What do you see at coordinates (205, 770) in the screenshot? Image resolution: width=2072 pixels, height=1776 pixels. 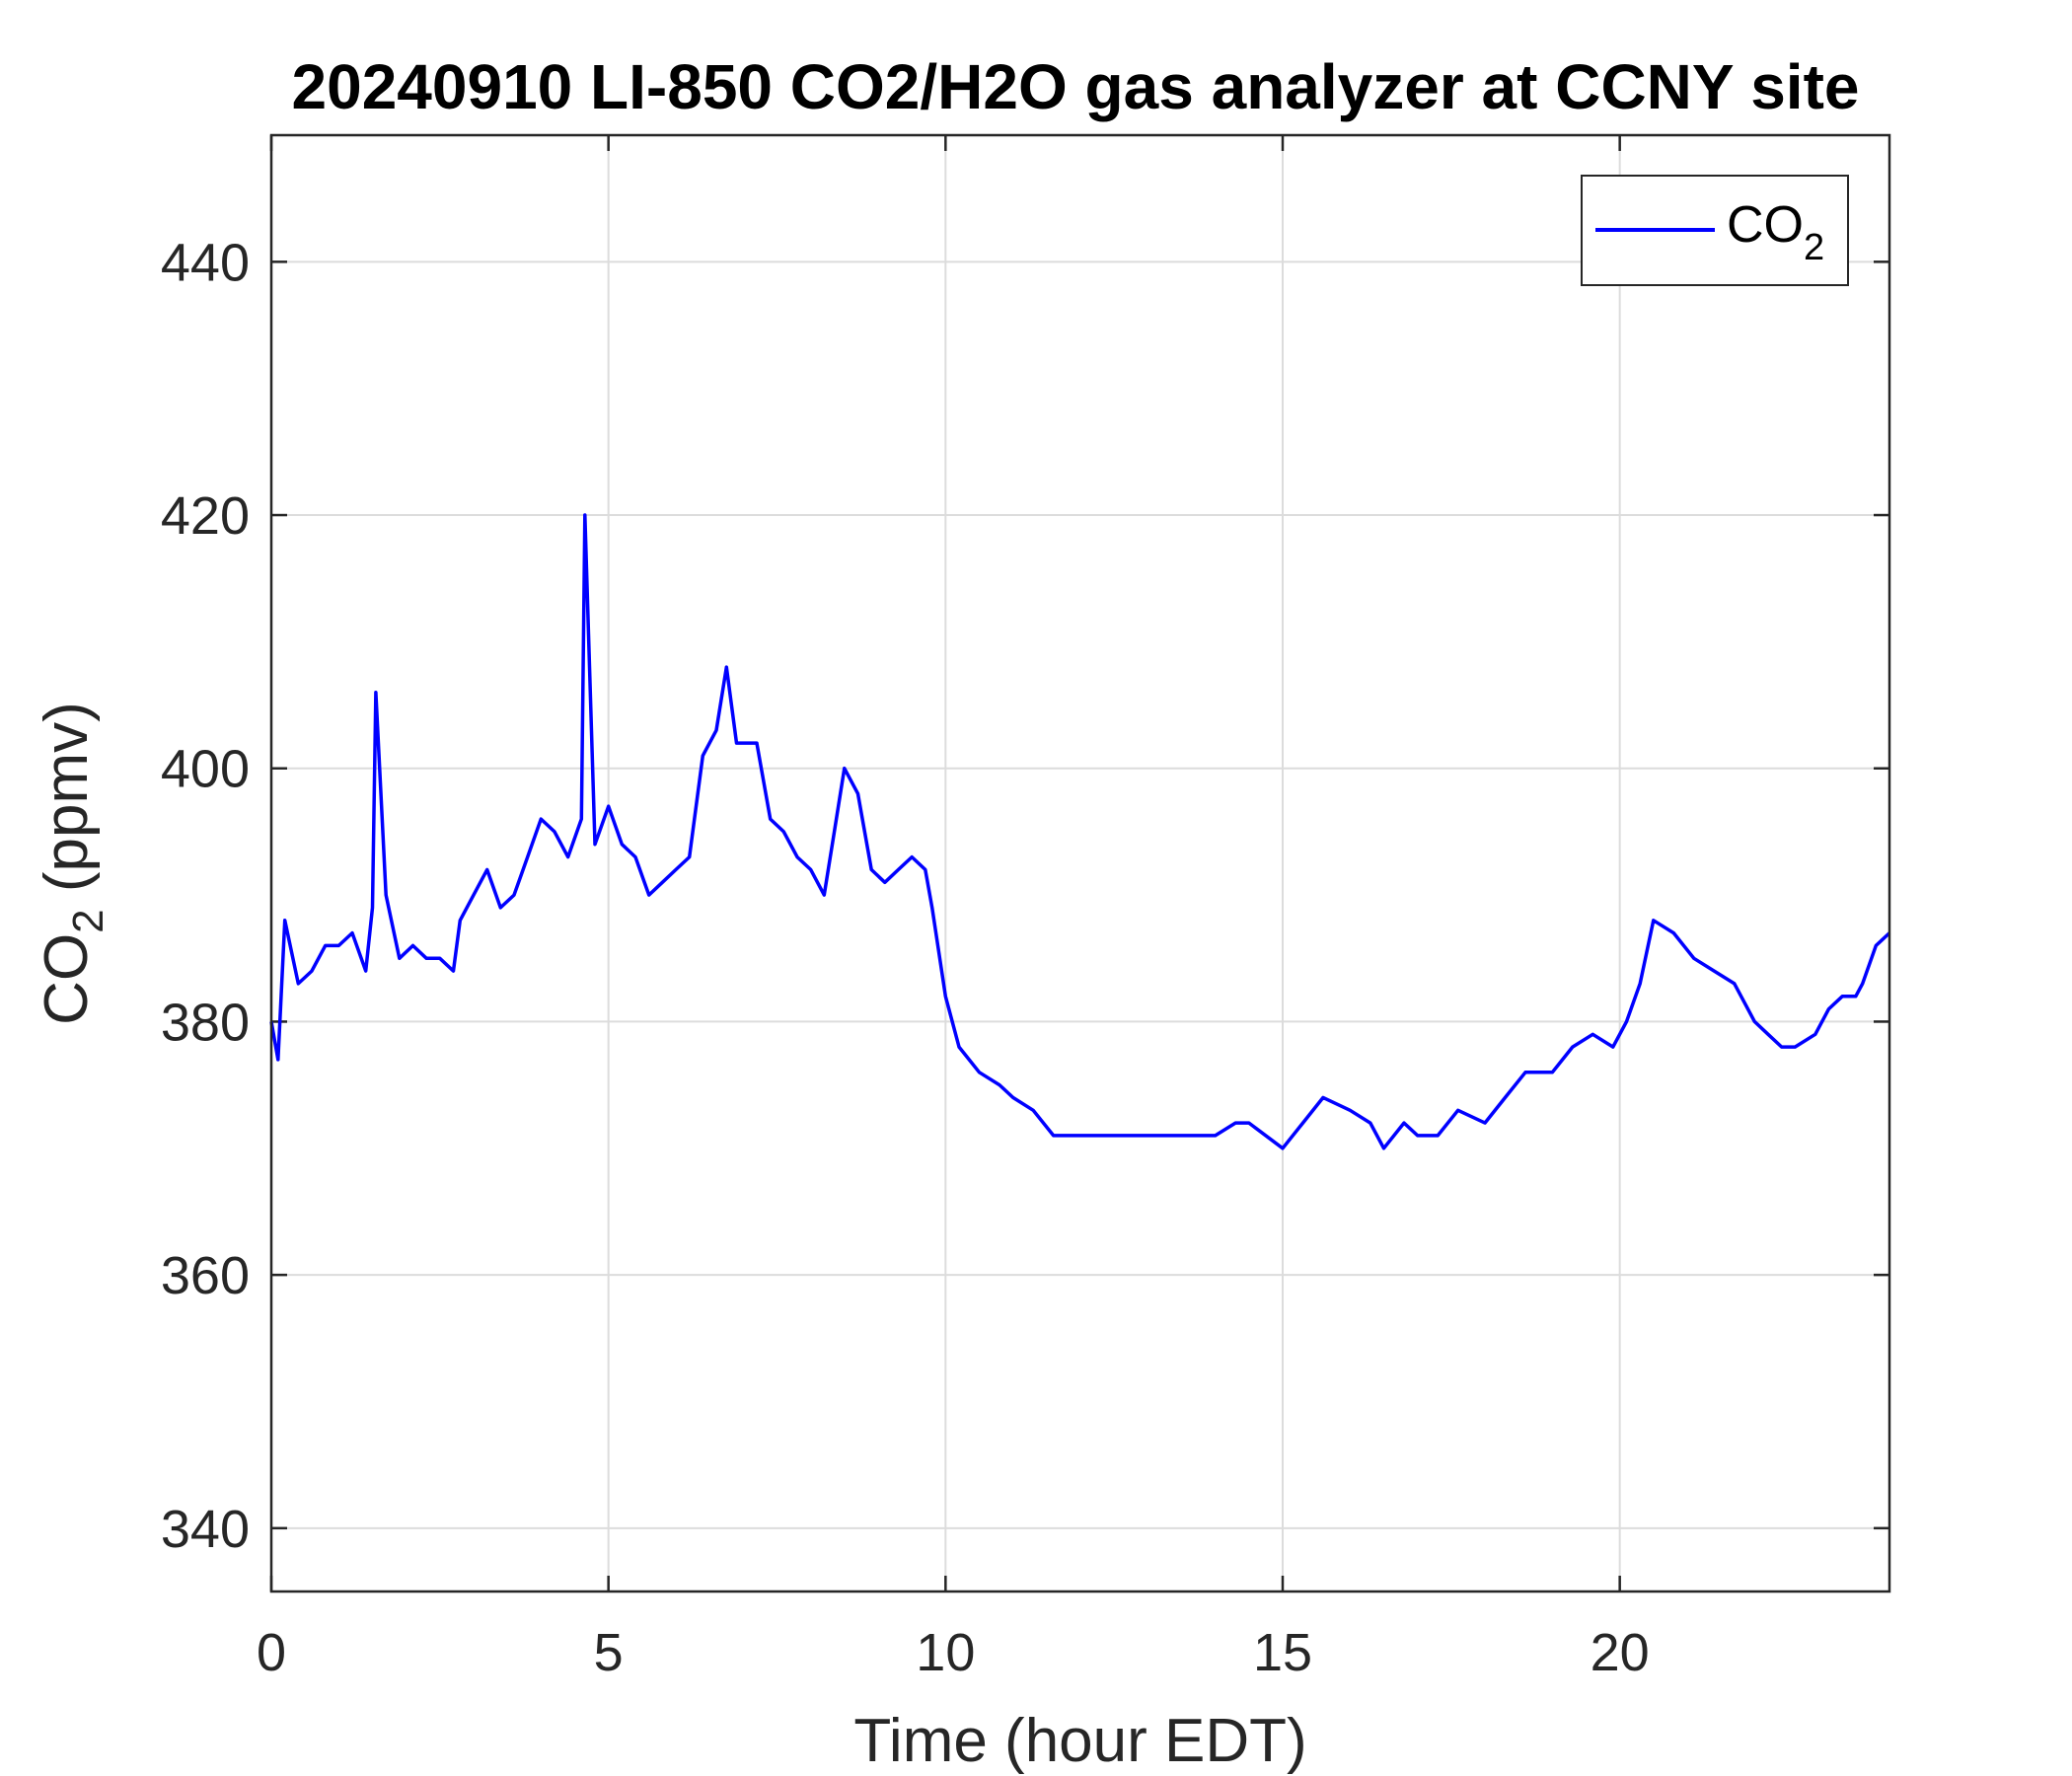 I see `y-tick-label: 400` at bounding box center [205, 770].